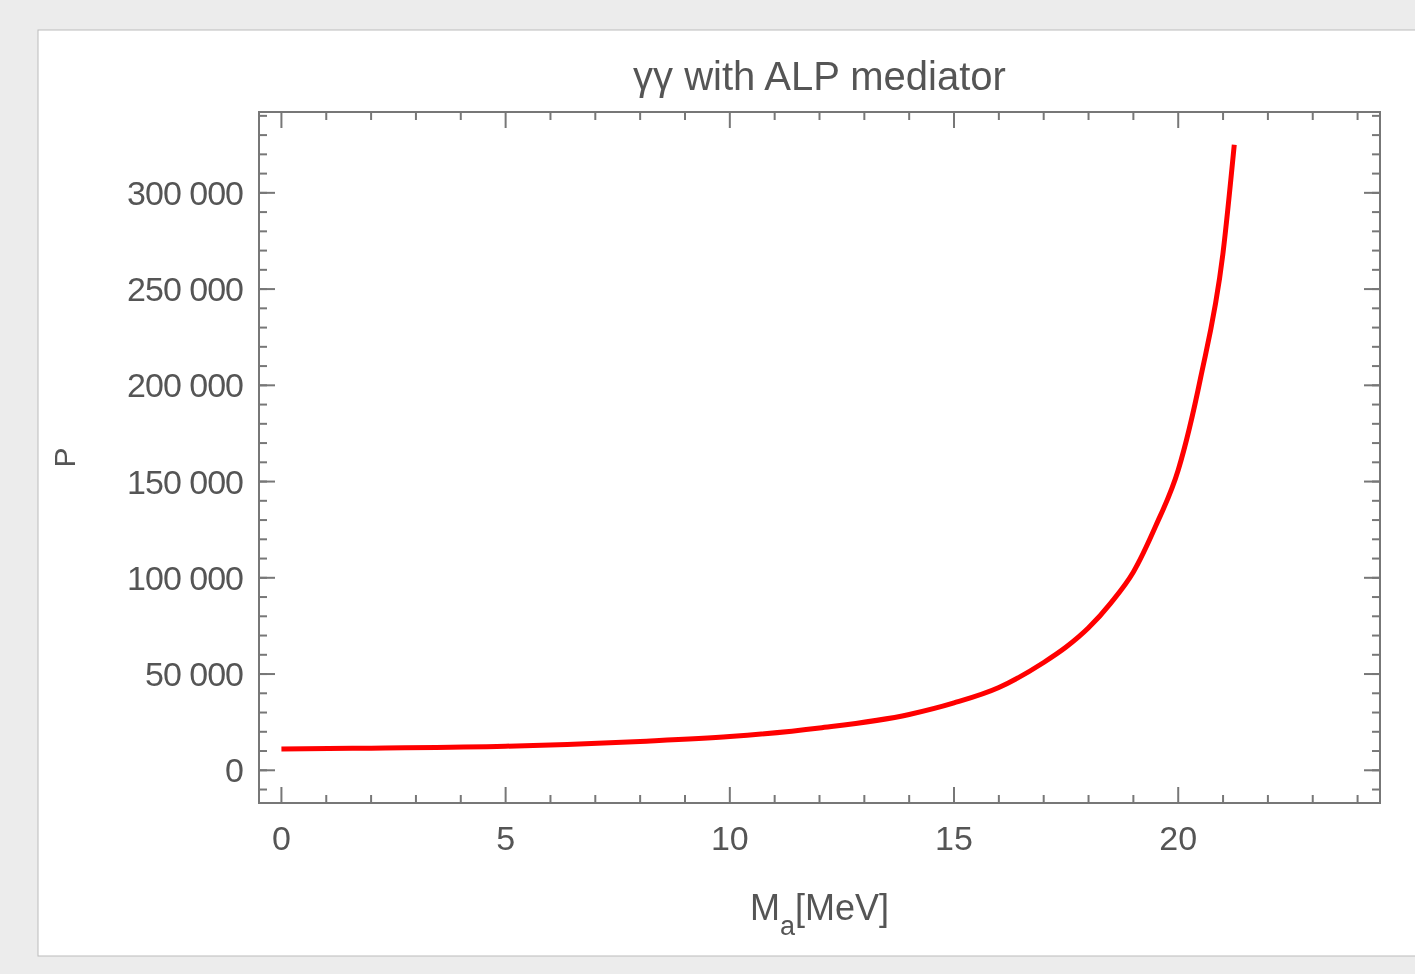  What do you see at coordinates (185, 577) in the screenshot?
I see `y-tick-label: 100 000` at bounding box center [185, 577].